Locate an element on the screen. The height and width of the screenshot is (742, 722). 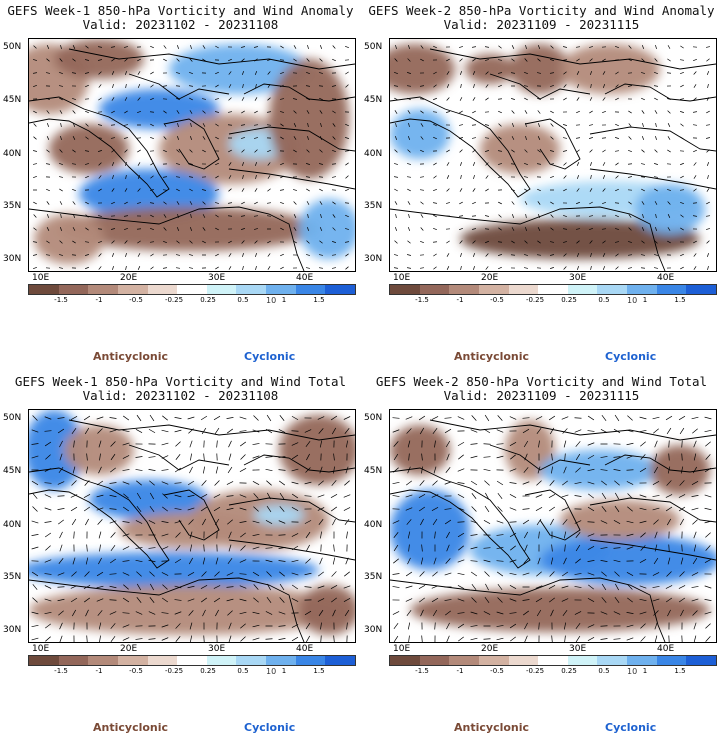
lat-label: 40N is located at coordinates (373, 154).